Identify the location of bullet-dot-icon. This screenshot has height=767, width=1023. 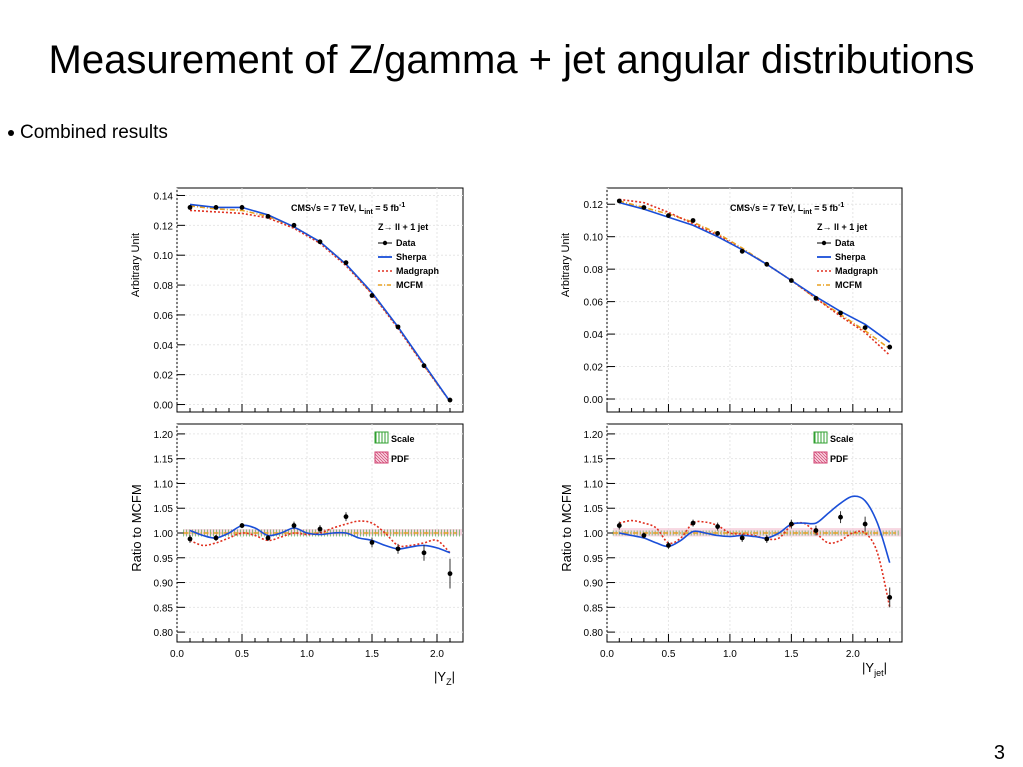
(11, 132).